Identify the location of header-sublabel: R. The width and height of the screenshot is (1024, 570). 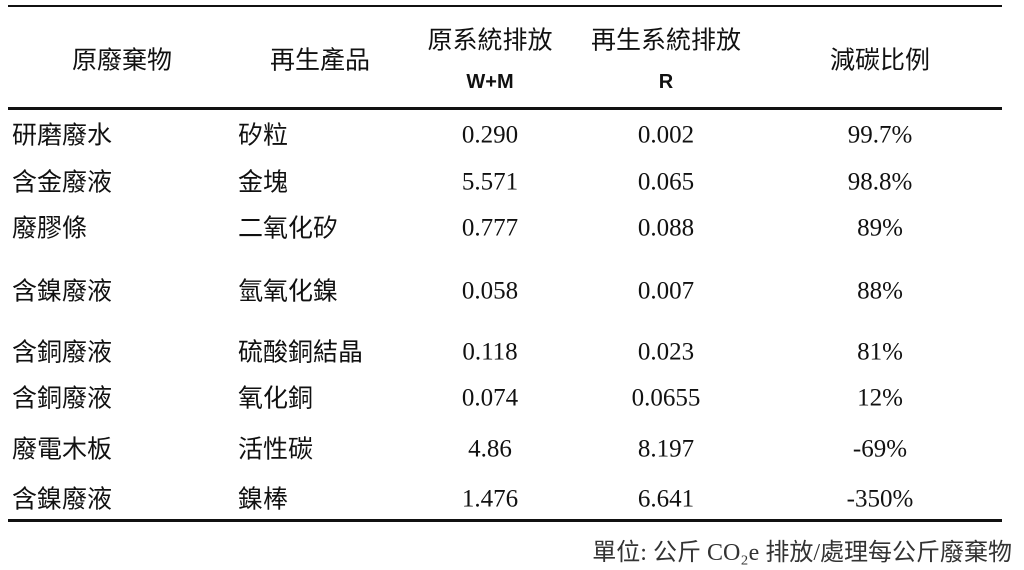
(666, 82).